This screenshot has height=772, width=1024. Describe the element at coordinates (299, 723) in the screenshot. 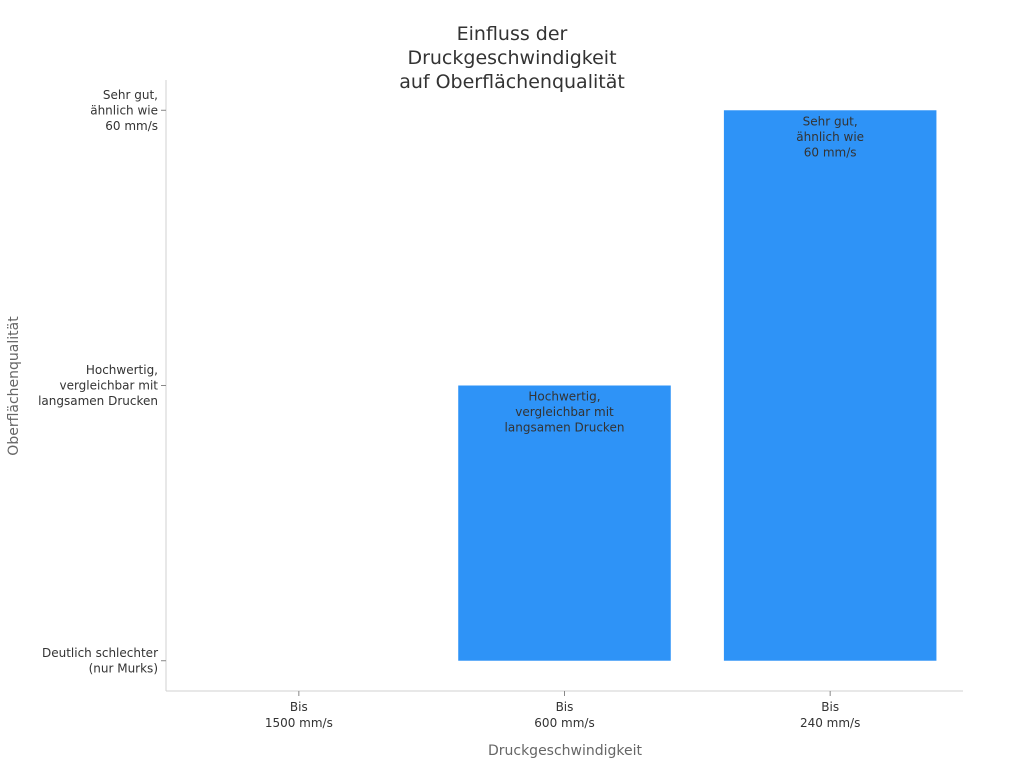

I see `x-tick-label: 1500 mm/s` at that location.